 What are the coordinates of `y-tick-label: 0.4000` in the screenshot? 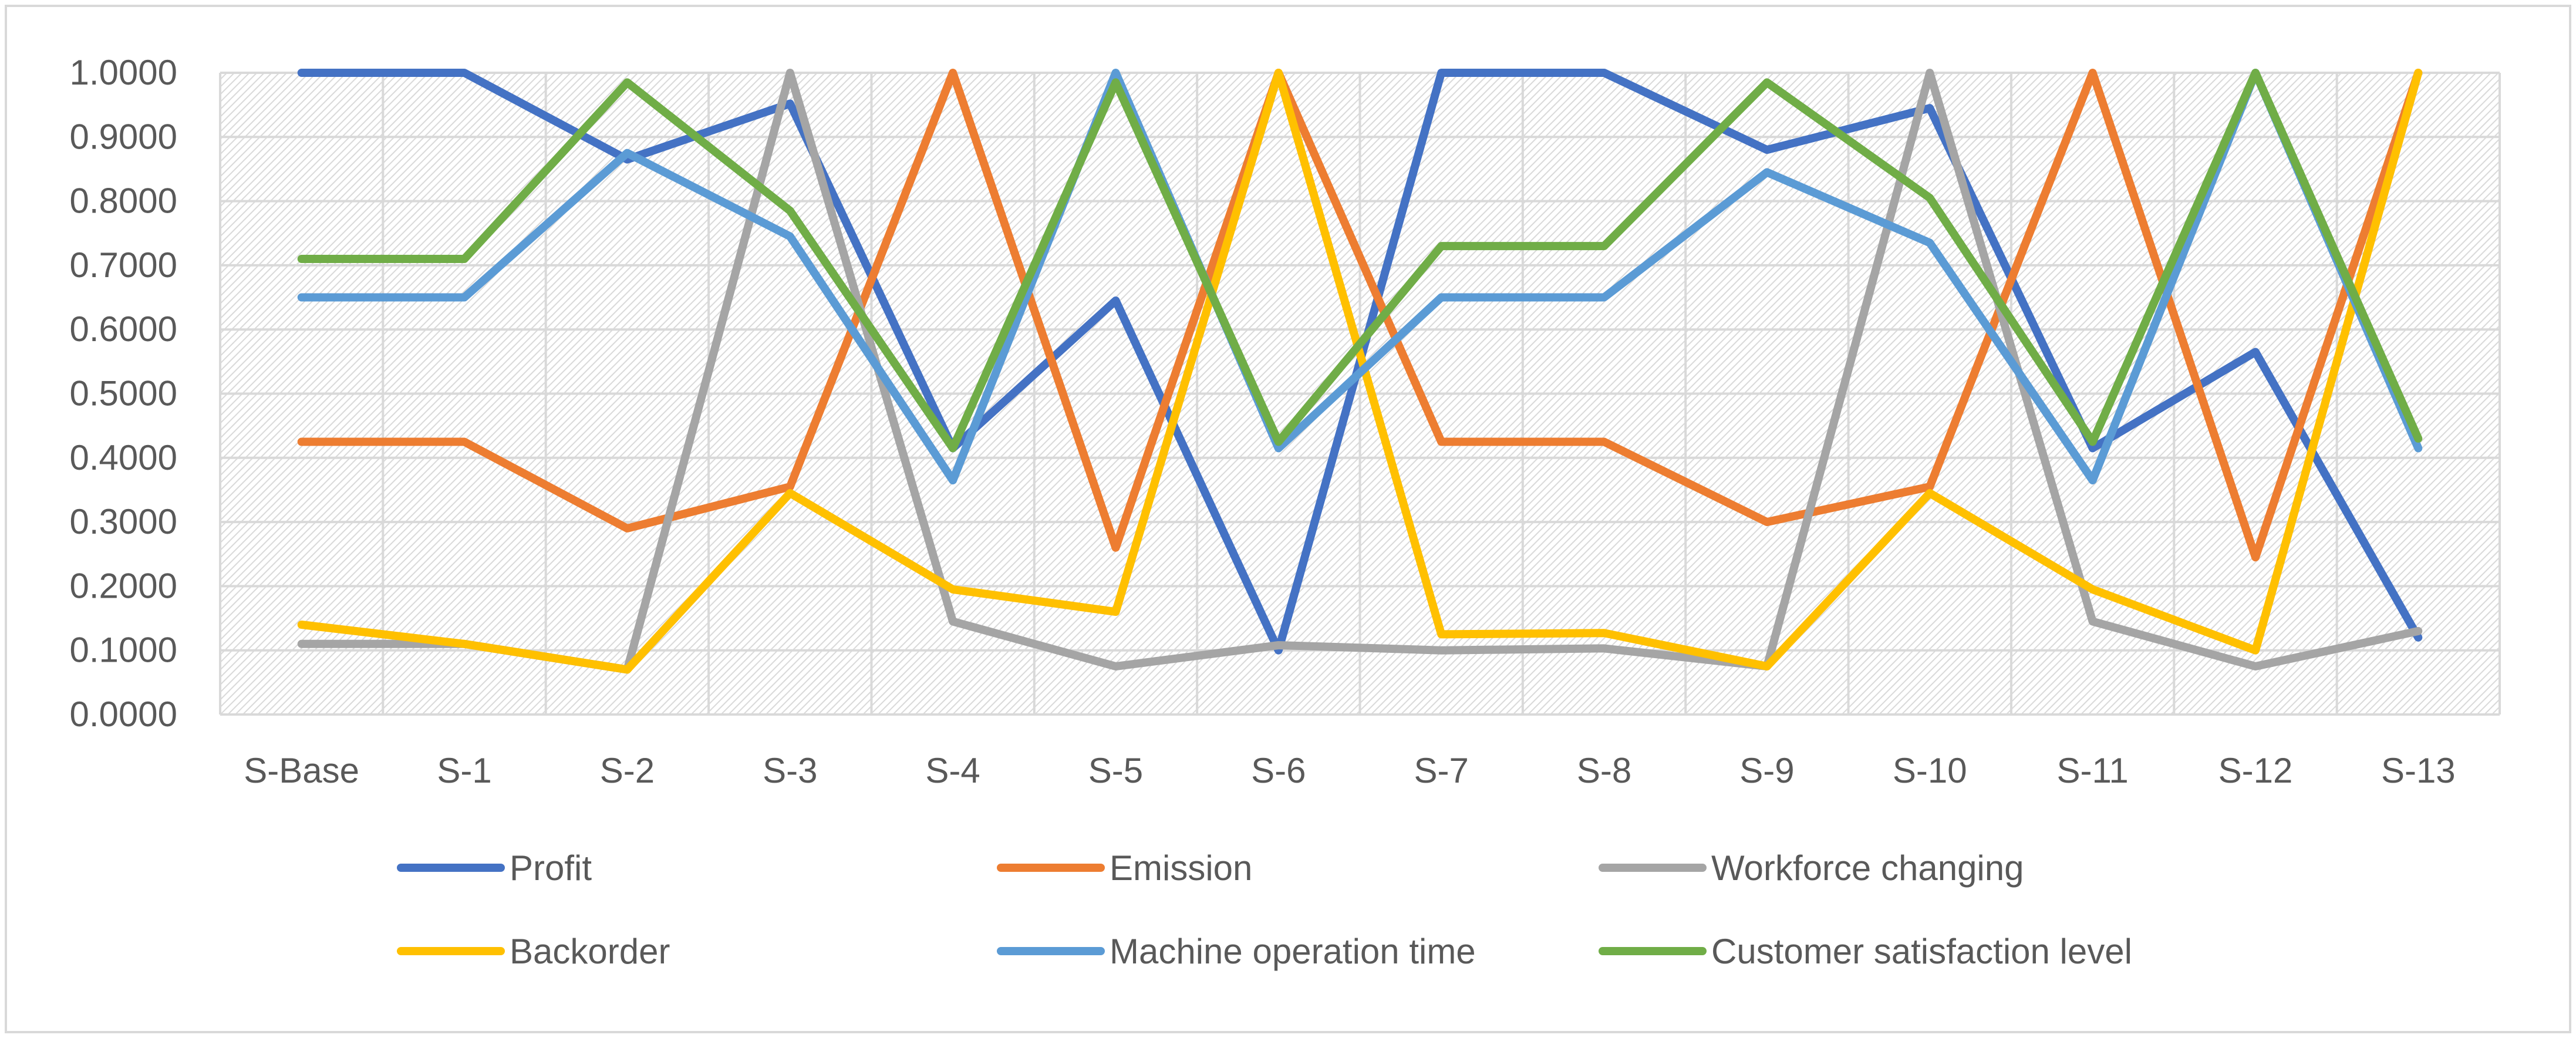 It's located at (123, 457).